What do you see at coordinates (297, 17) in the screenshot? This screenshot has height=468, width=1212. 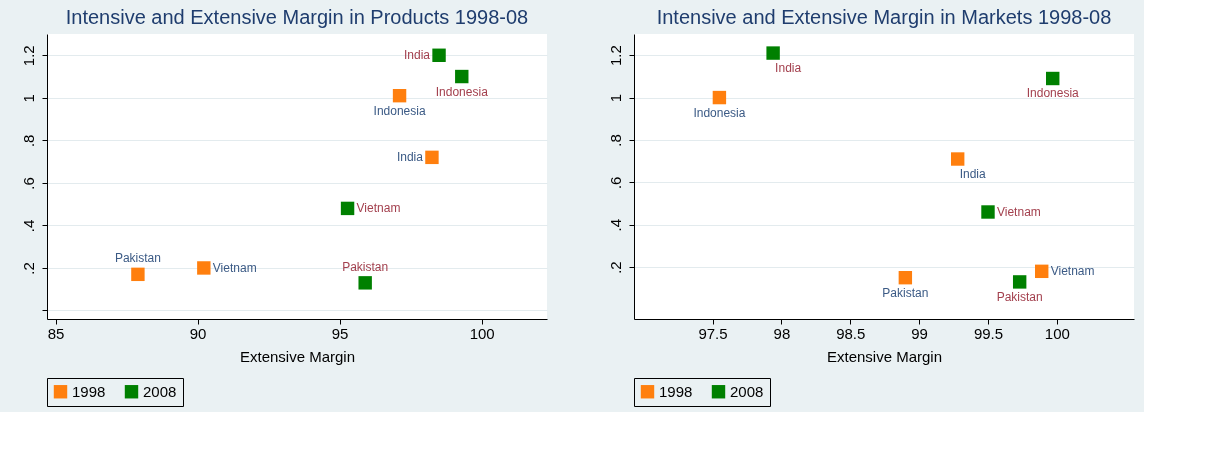 I see `chart-title: Intensive and Extensive Margin in Products 1998-08` at bounding box center [297, 17].